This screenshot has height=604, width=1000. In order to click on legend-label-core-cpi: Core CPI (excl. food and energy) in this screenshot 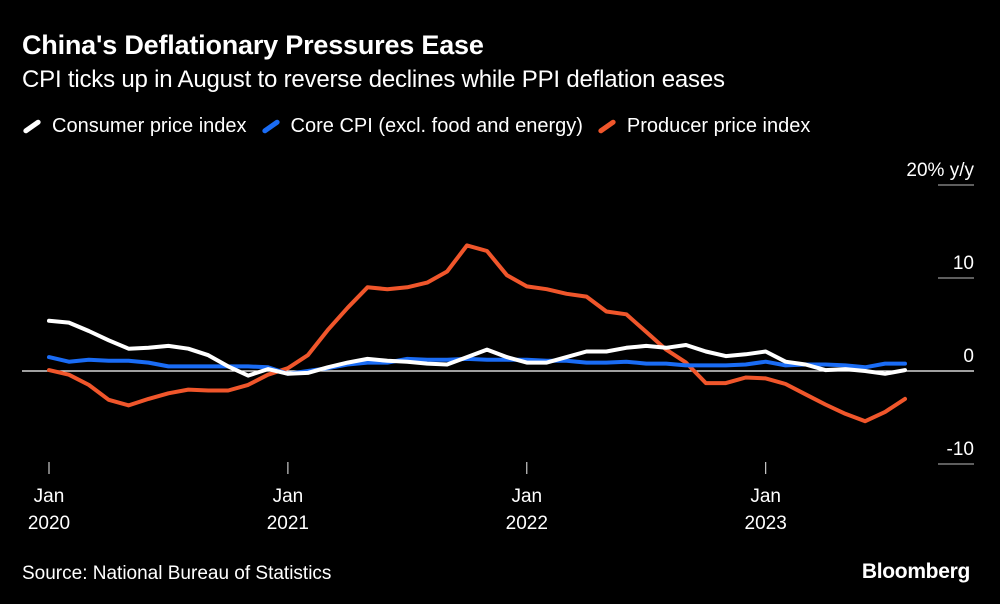, I will do `click(436, 126)`.